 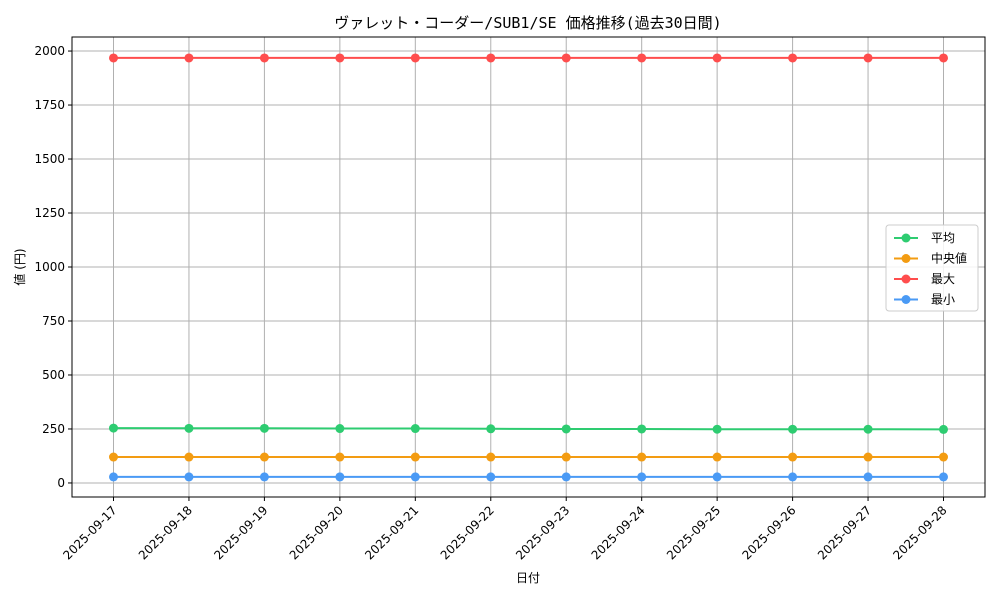 I want to click on legend-item: 中央値, so click(x=930, y=258).